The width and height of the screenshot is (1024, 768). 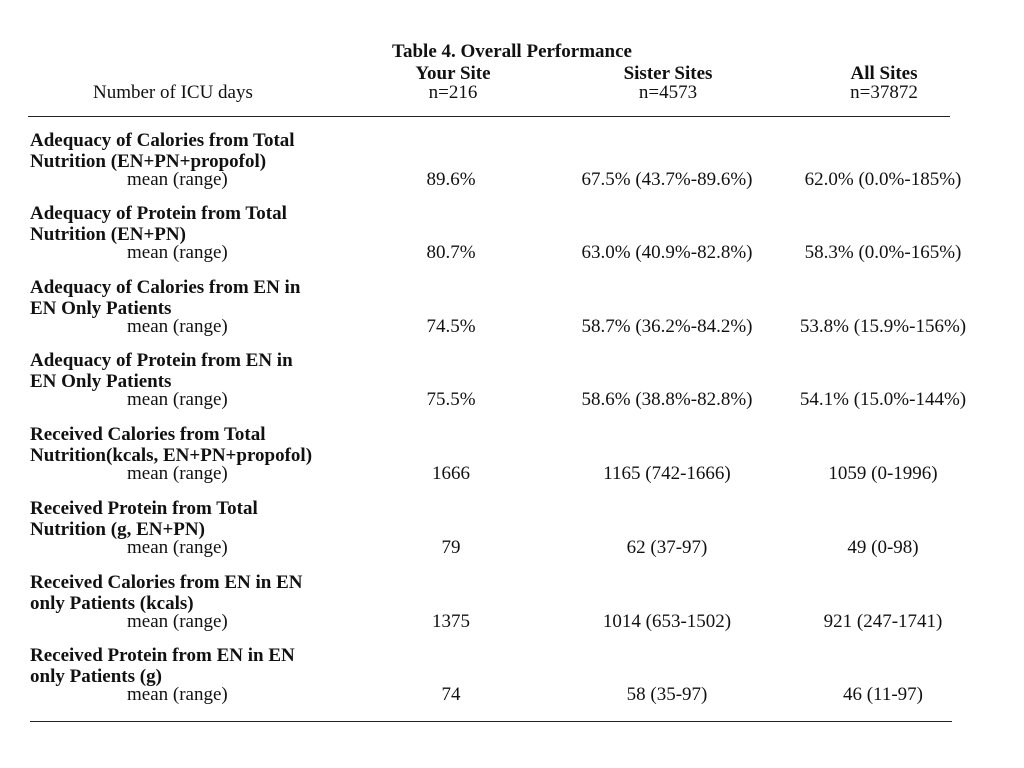 I want to click on row-label-line: Adequacy of Calories from Total, so click(x=162, y=140).